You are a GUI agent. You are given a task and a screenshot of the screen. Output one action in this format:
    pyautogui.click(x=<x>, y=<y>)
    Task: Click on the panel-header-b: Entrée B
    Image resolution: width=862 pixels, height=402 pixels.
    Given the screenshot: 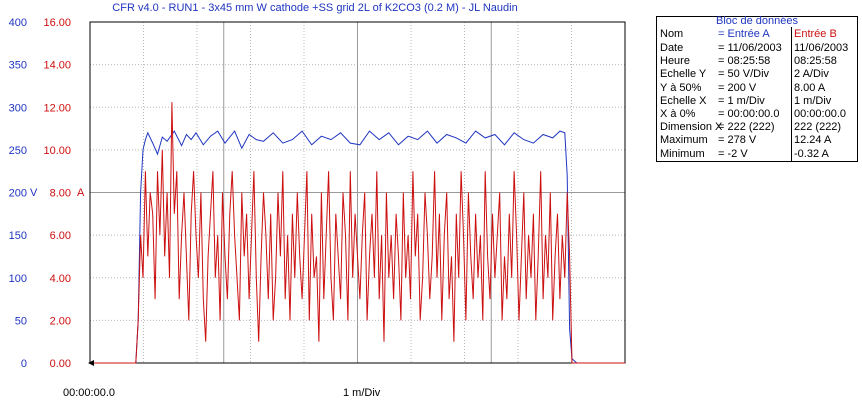 What is the action you would take?
    pyautogui.click(x=815, y=34)
    